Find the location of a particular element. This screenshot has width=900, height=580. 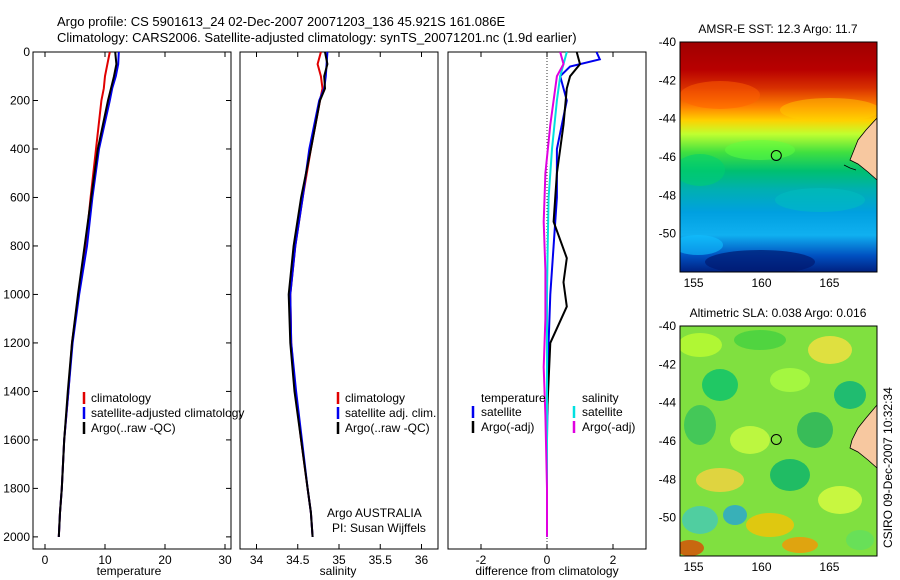

legend-title-salinity: salinity is located at coordinates (600, 398).